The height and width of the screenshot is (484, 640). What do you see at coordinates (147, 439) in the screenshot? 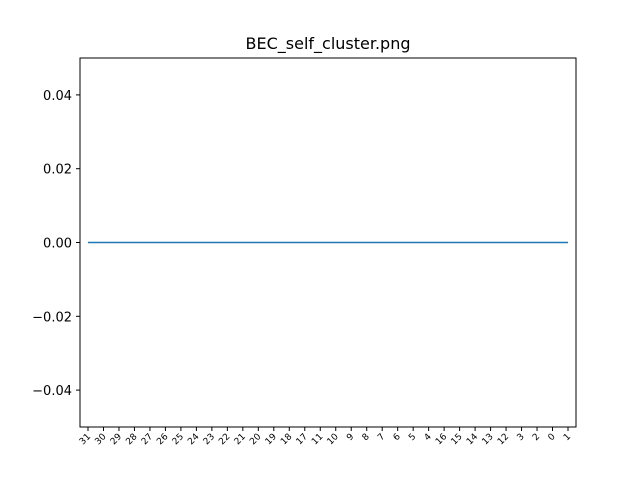
I see `x-tick-label: 27` at bounding box center [147, 439].